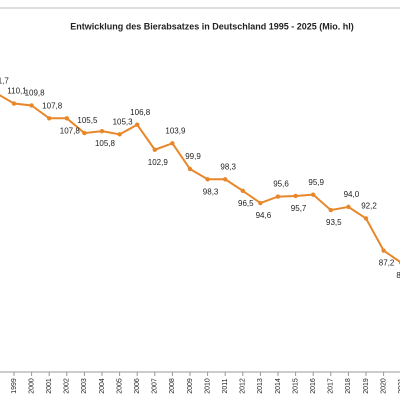 The height and width of the screenshot is (400, 400). Describe the element at coordinates (190, 386) in the screenshot. I see `x-tick-label: 2009` at that location.